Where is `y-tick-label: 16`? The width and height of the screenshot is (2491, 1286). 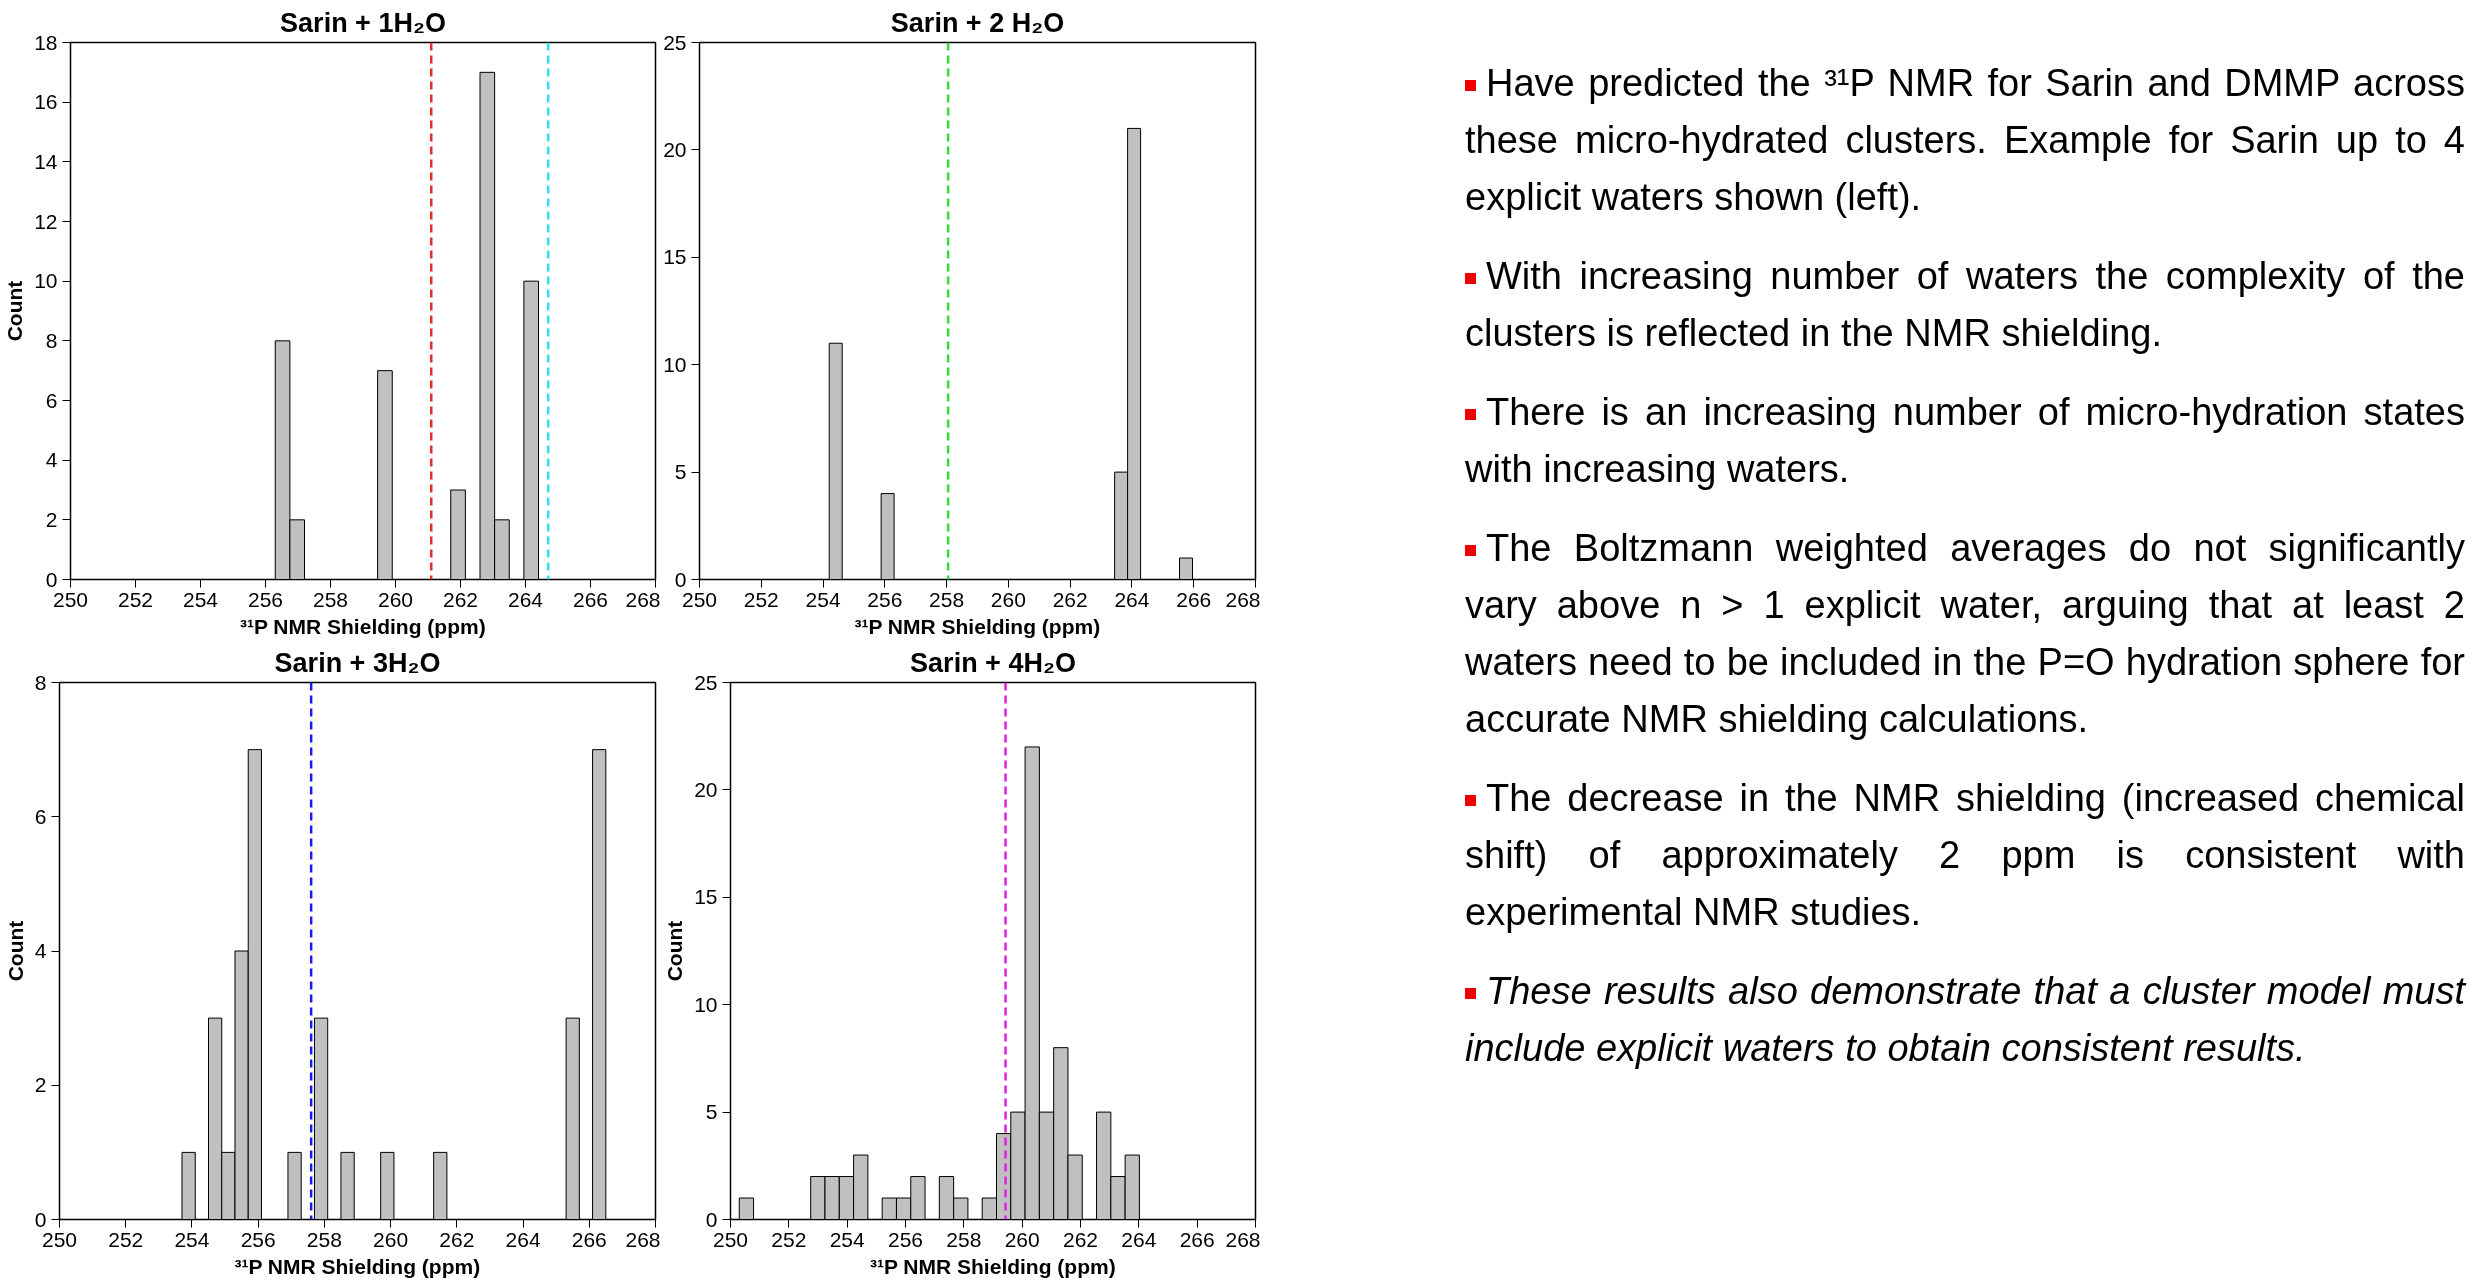
y-tick-label: 16 is located at coordinates (46, 102).